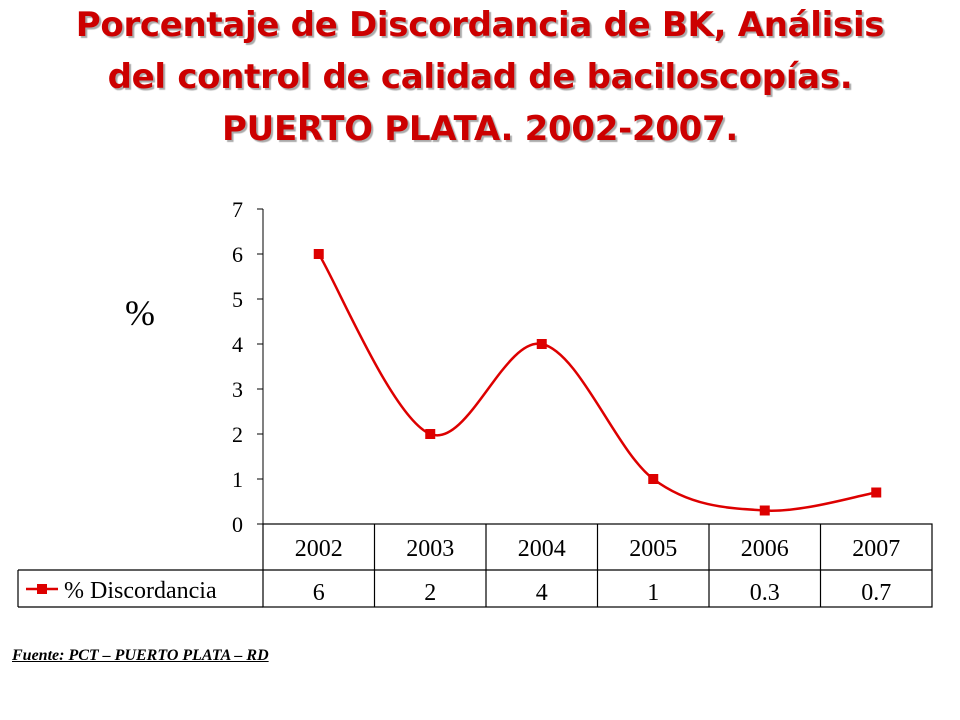  I want to click on data-table-value: 4, so click(542, 593).